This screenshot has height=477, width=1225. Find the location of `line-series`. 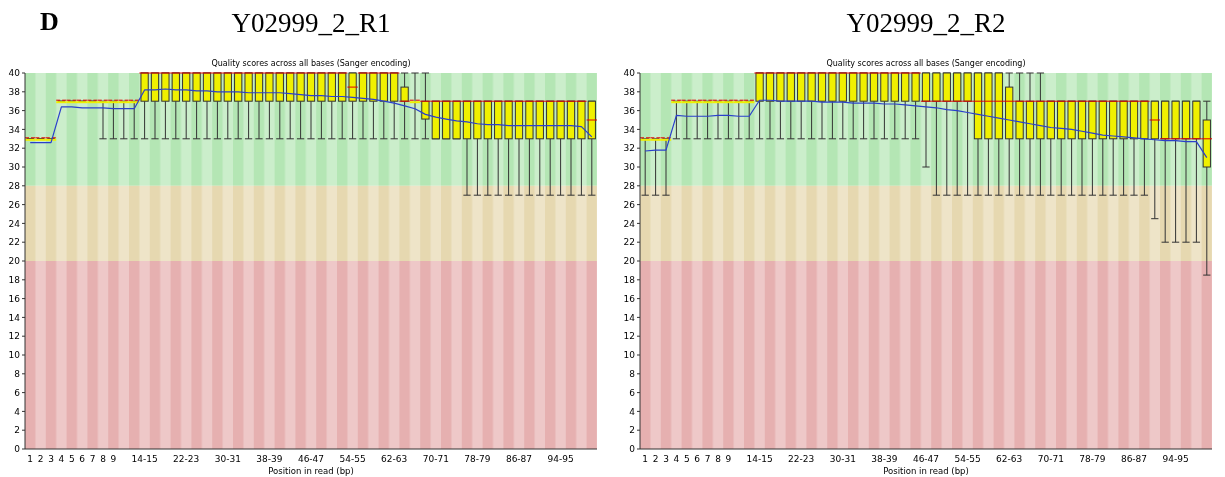

line-series is located at coordinates (926, 129).